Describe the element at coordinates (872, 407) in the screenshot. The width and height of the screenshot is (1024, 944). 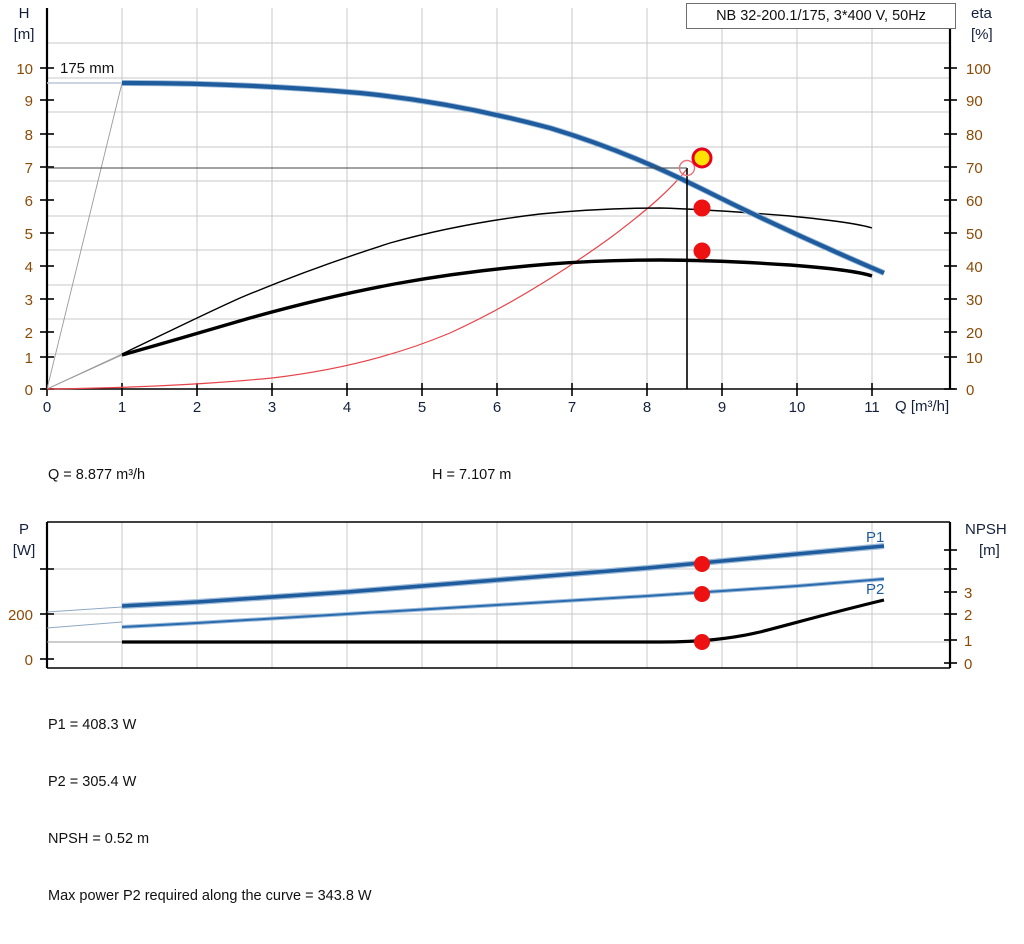
I see `svg-text: 11` at that location.